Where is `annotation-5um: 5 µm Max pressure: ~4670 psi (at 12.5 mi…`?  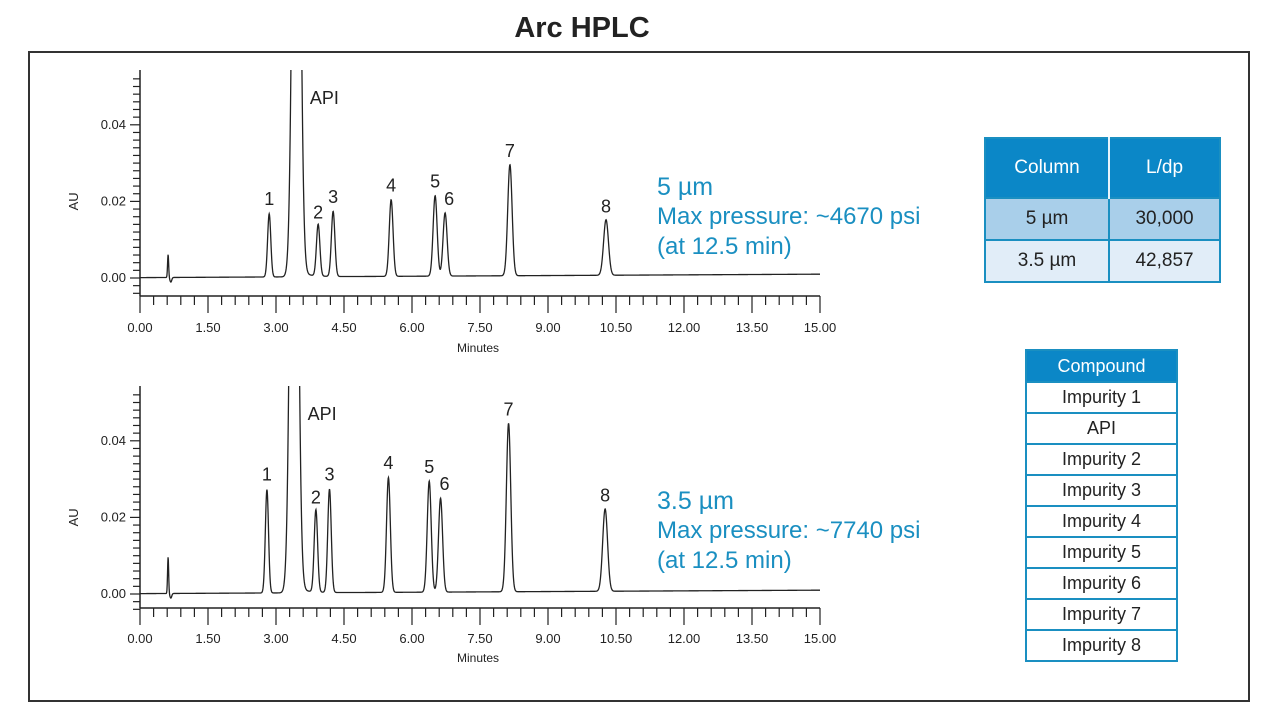
annotation-5um: 5 µm Max pressure: ~4670 psi (at 12.5 mi… is located at coordinates (788, 217).